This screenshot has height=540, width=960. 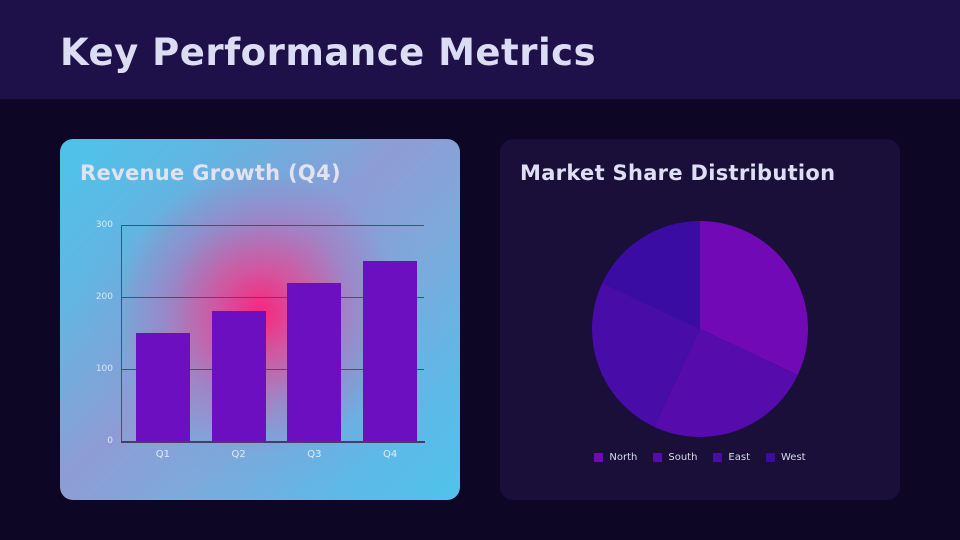 What do you see at coordinates (238, 454) in the screenshot?
I see `bar-chart-x-tick-label: Q2` at bounding box center [238, 454].